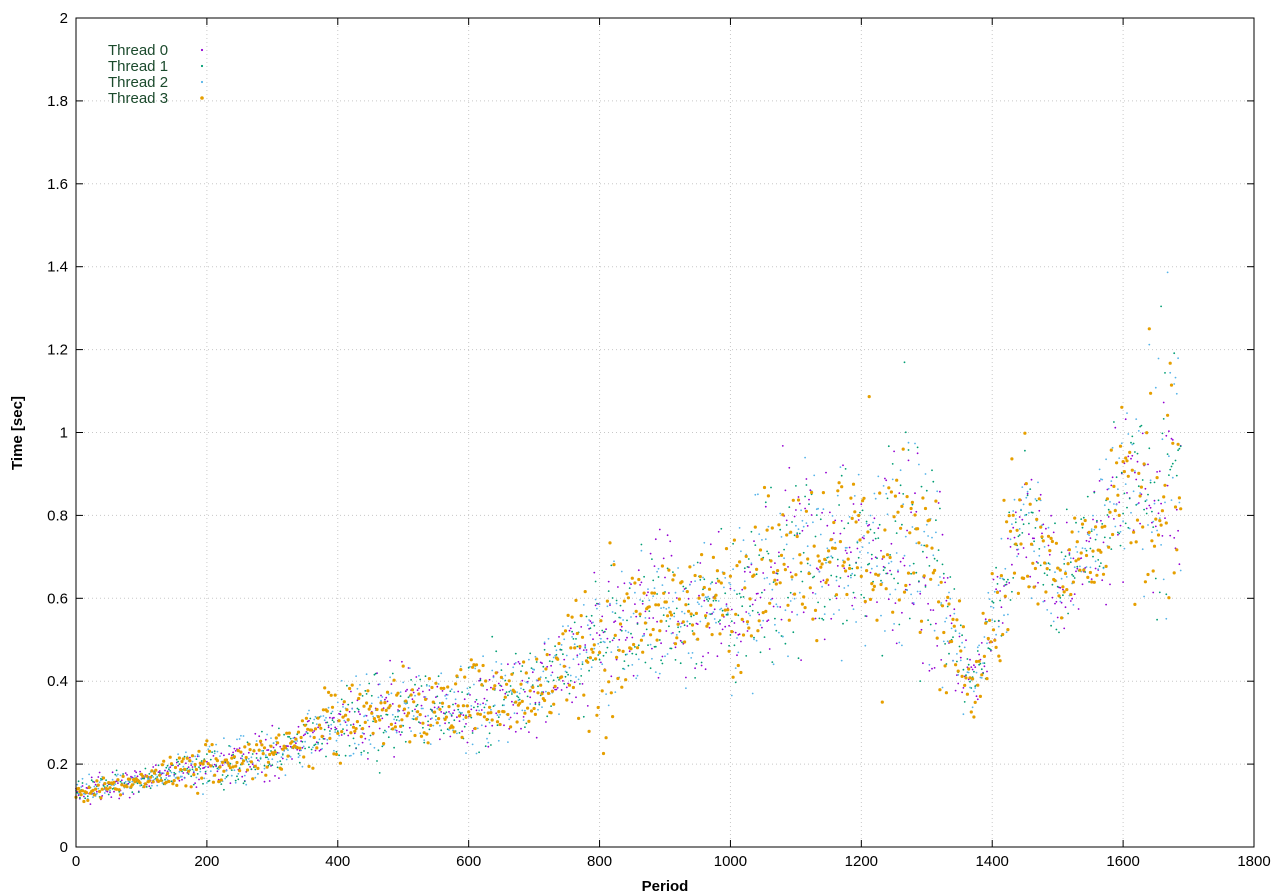 The image size is (1280, 896). What do you see at coordinates (138, 82) in the screenshot?
I see `legend-label: Thread 2` at bounding box center [138, 82].